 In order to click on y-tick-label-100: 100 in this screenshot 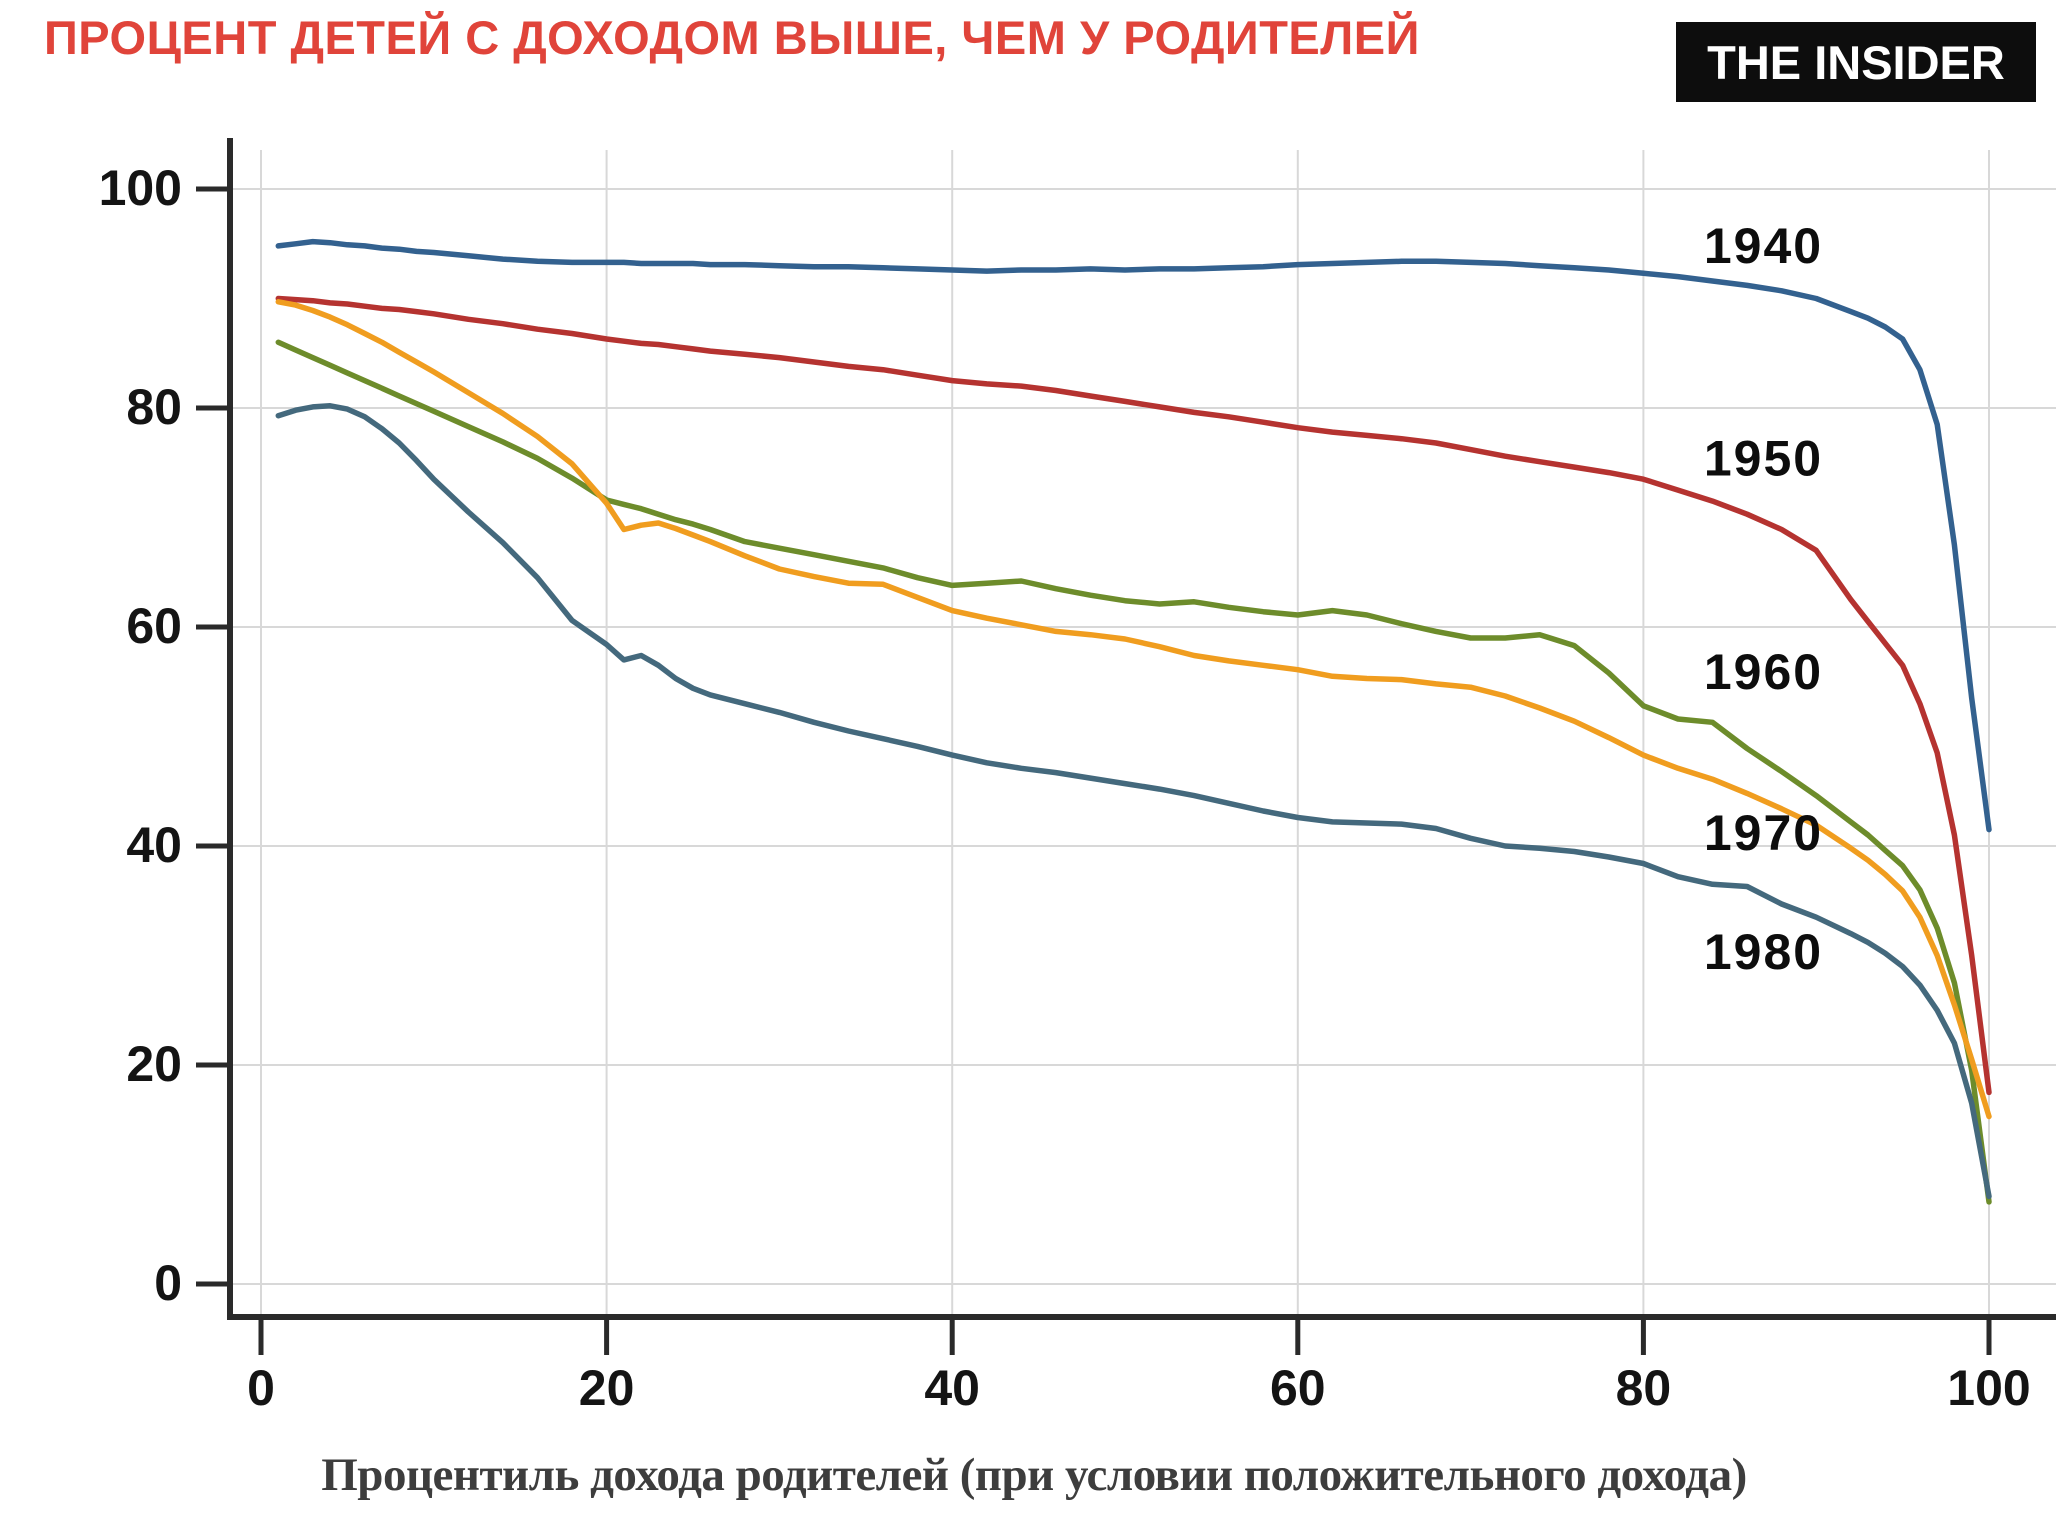, I will do `click(140, 188)`.